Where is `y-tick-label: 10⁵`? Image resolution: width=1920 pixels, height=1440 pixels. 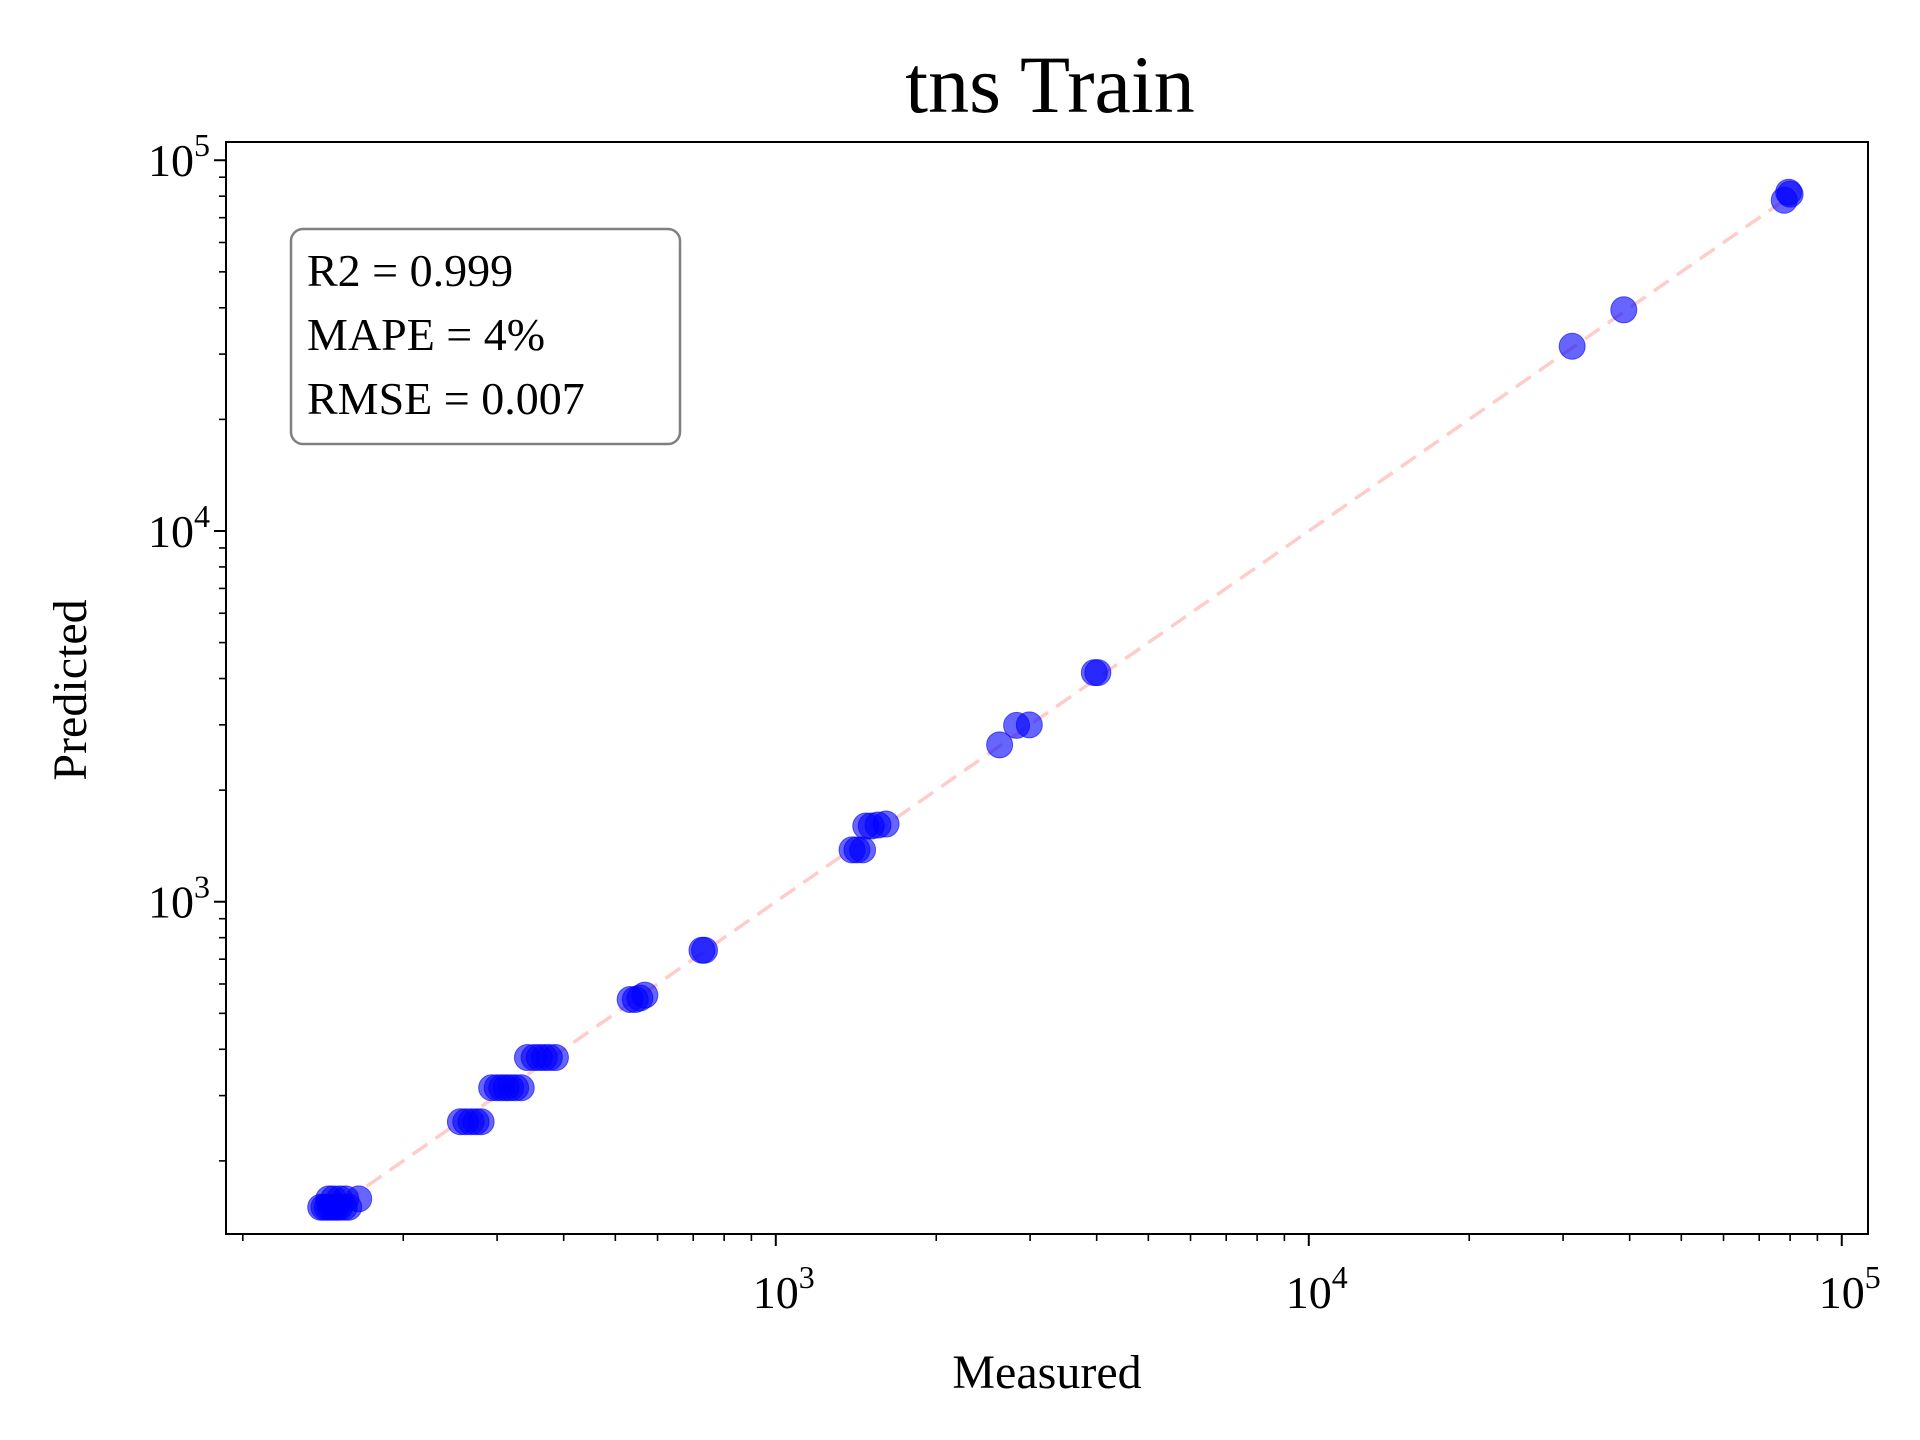 y-tick-label: 10⁵ is located at coordinates (179, 156).